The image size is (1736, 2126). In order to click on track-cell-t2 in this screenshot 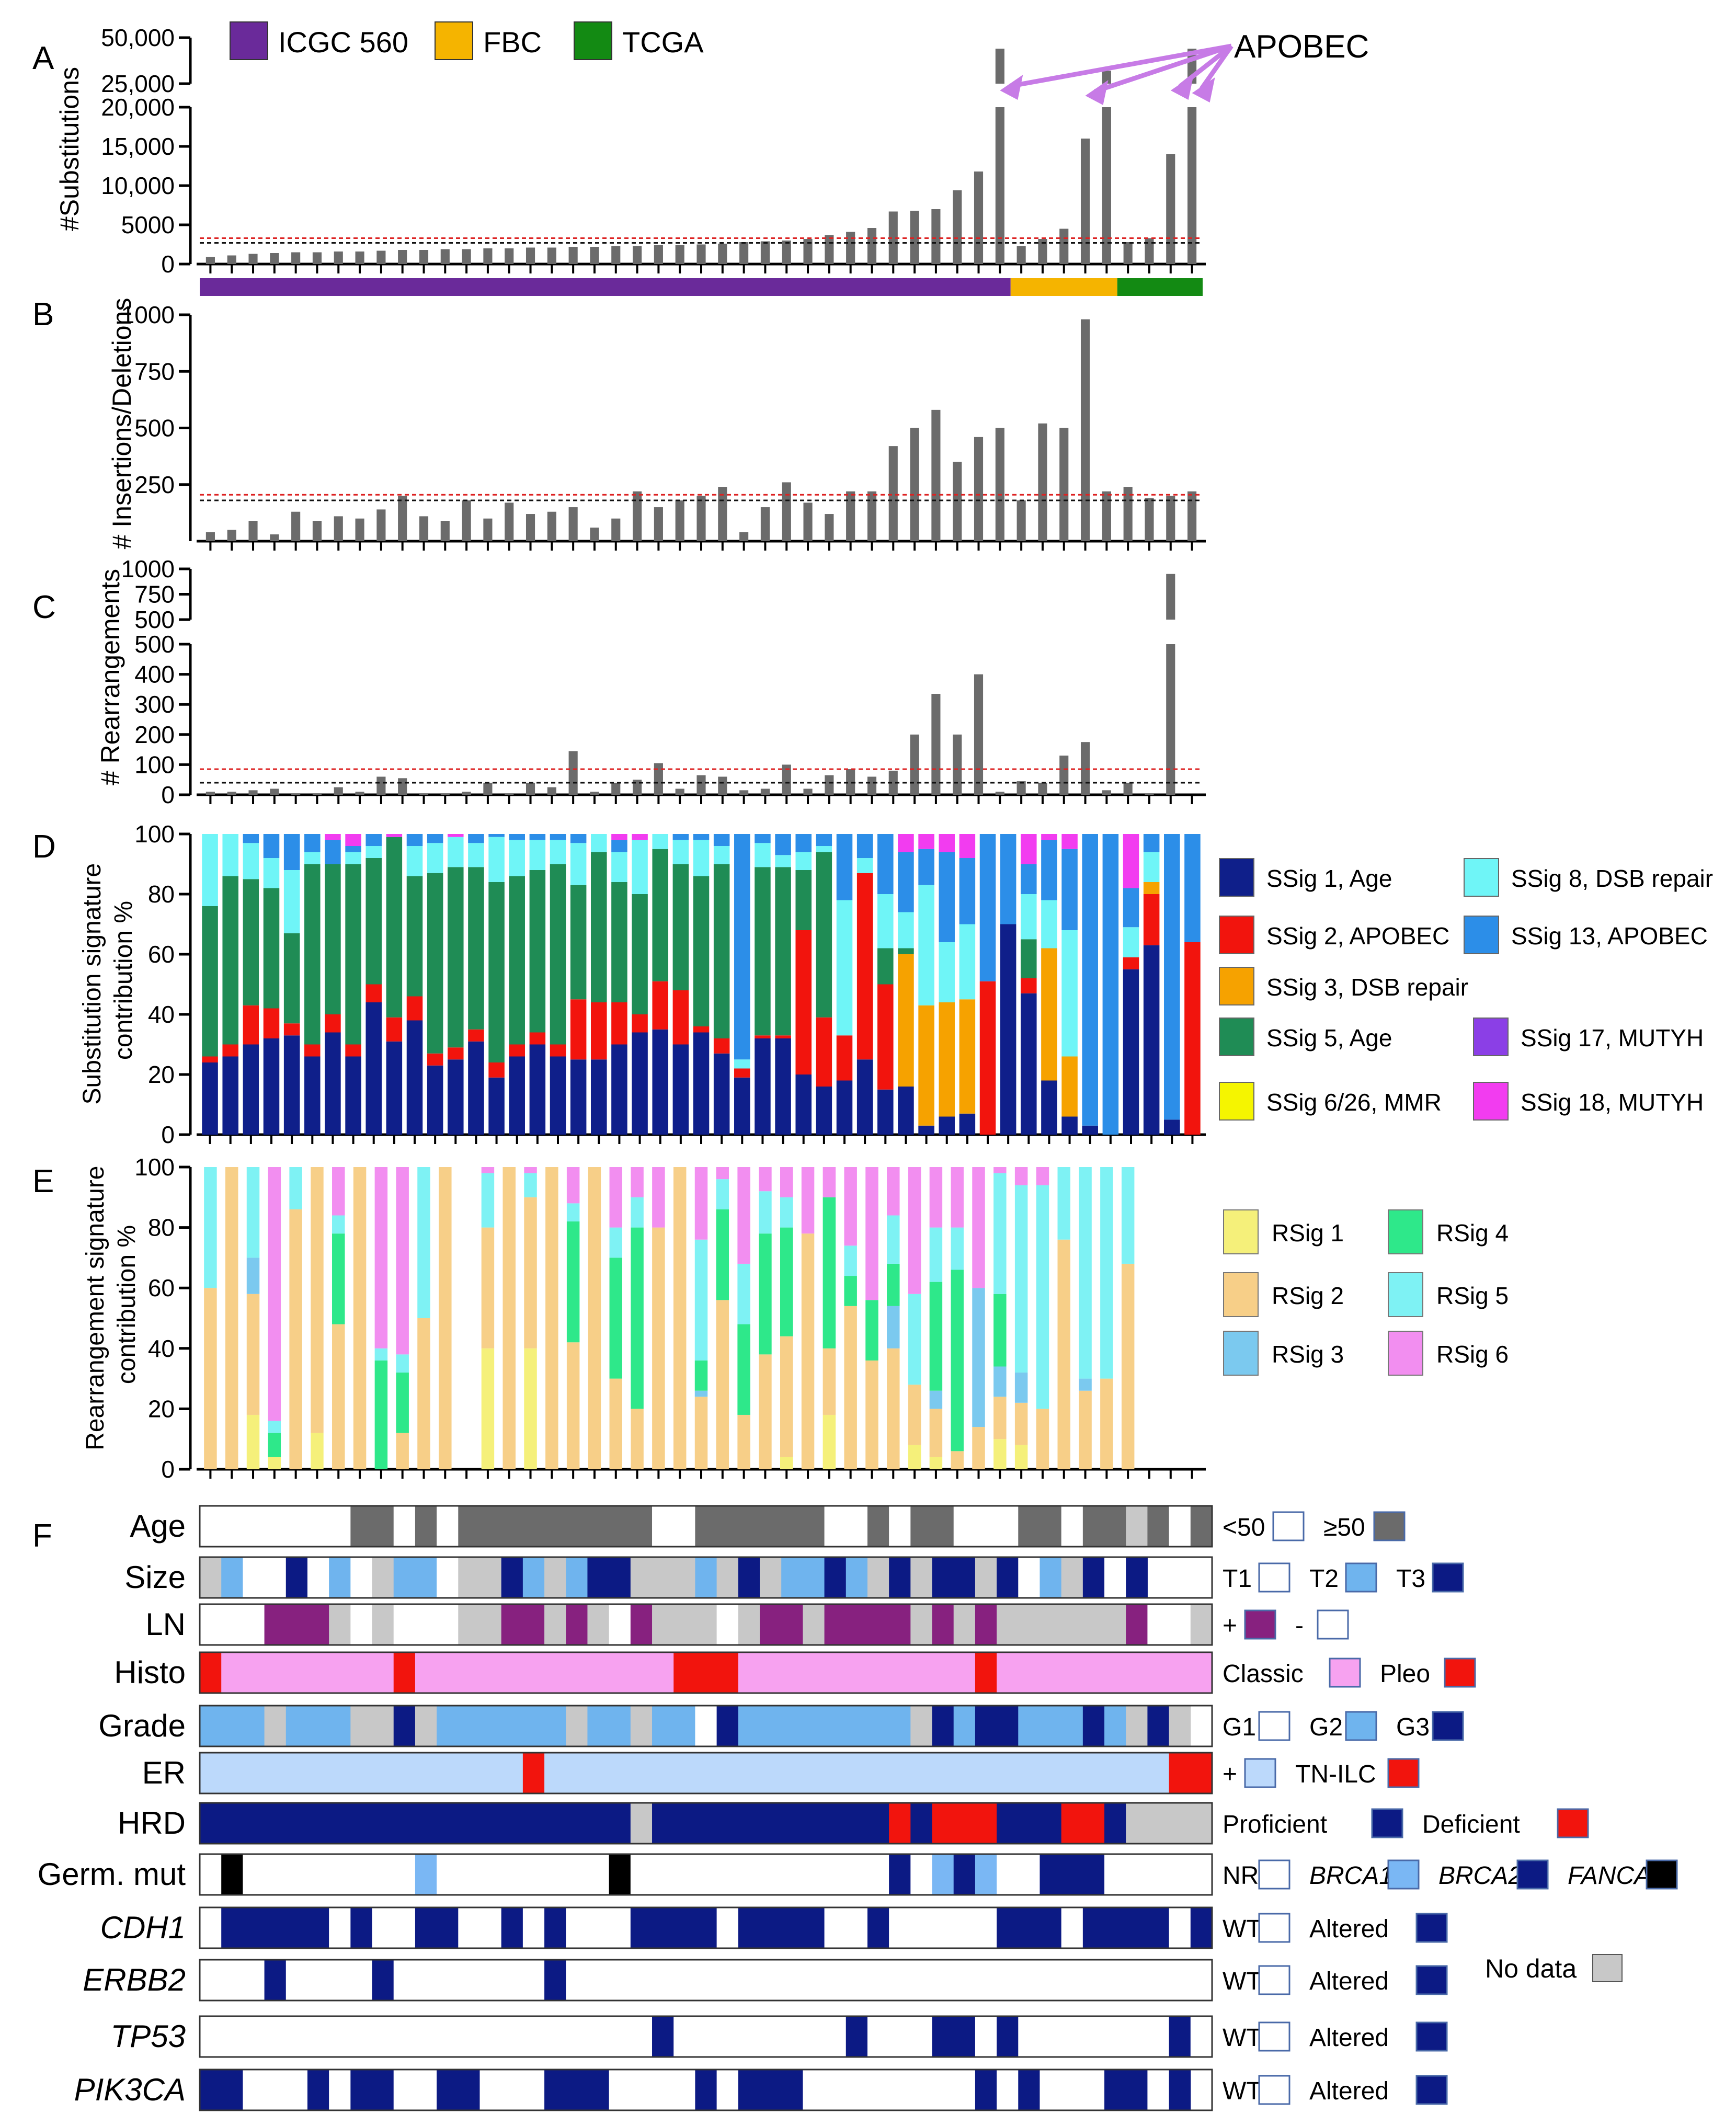, I will do `click(415, 1577)`.